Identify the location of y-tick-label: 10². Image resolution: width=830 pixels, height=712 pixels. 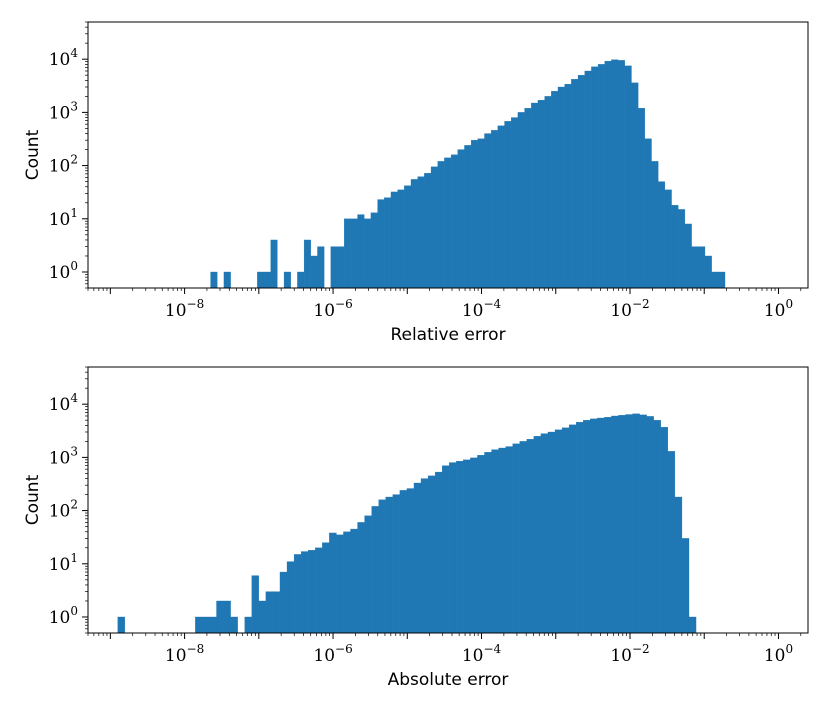
(63, 165).